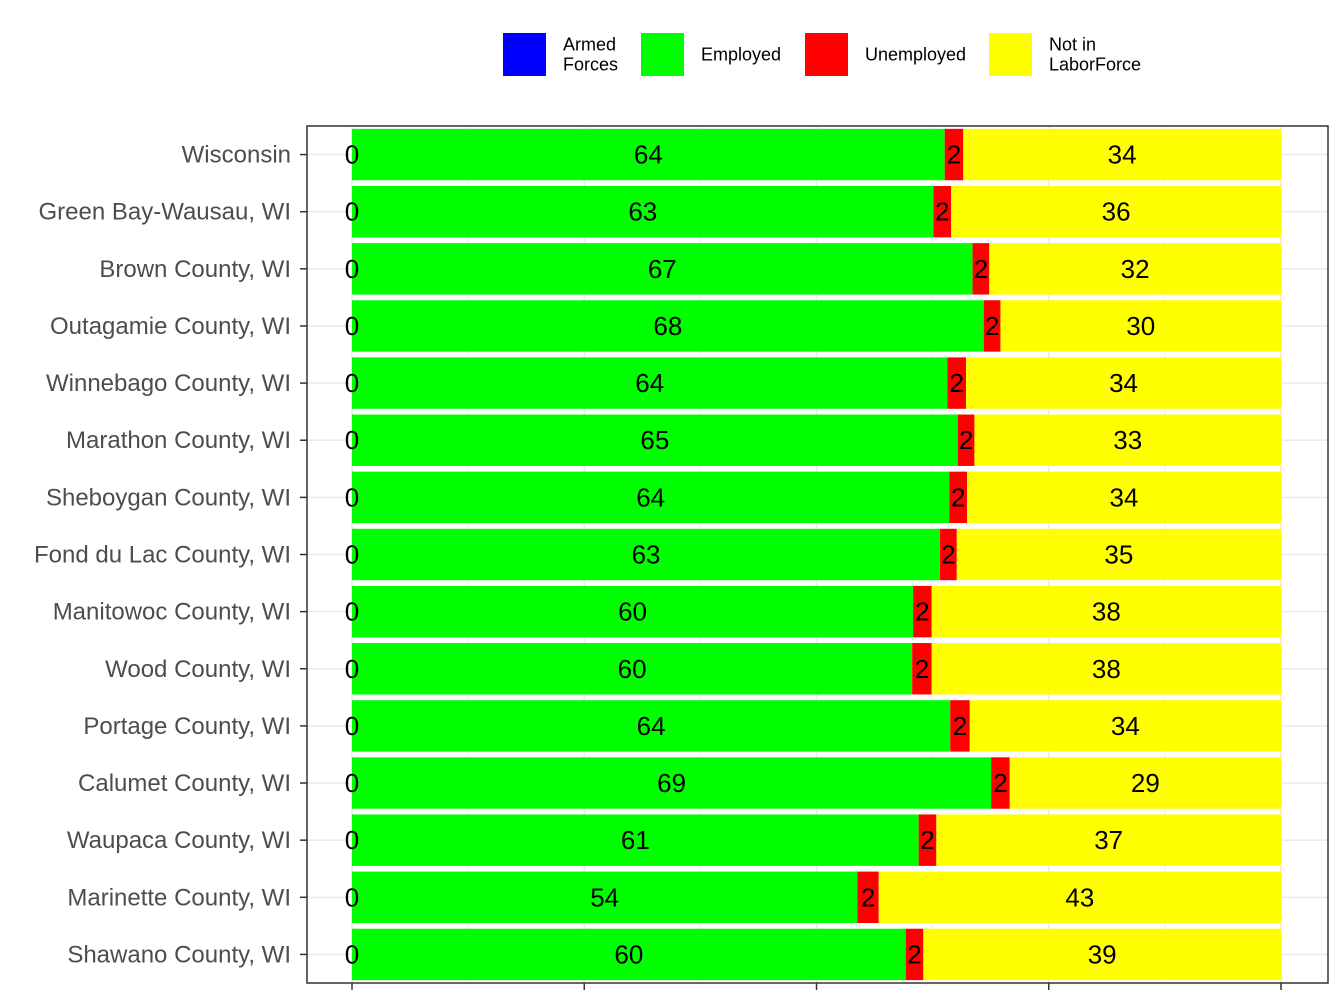 This screenshot has width=1344, height=1008. I want to click on bar-row-calumet-county-wi: 0 69 2 29, so click(813, 783).